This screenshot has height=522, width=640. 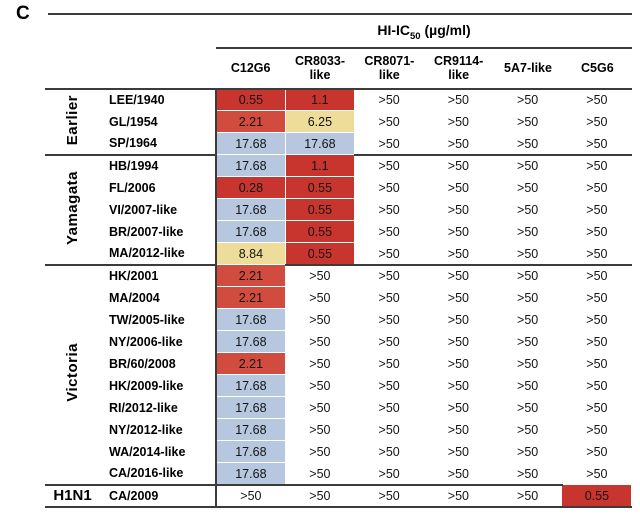 What do you see at coordinates (528, 68) in the screenshot?
I see `column-header-5a7-like: 5A7-like` at bounding box center [528, 68].